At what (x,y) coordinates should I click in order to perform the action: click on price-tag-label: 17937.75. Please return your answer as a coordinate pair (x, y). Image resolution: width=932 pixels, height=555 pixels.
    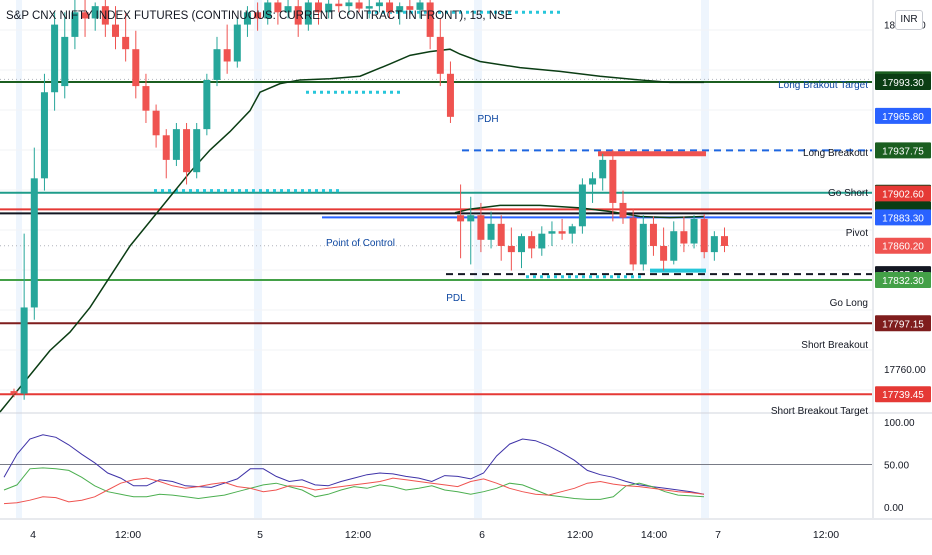
    Looking at the image, I should click on (903, 151).